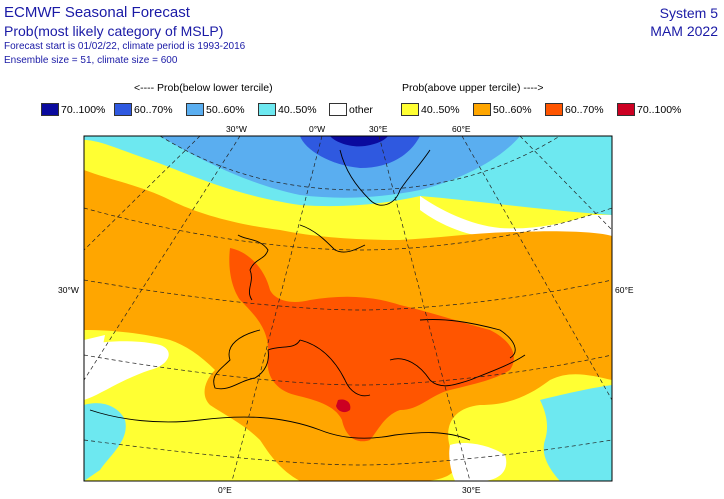  Describe the element at coordinates (105, 442) in the screenshot. I see `cyan-sw-region` at that location.